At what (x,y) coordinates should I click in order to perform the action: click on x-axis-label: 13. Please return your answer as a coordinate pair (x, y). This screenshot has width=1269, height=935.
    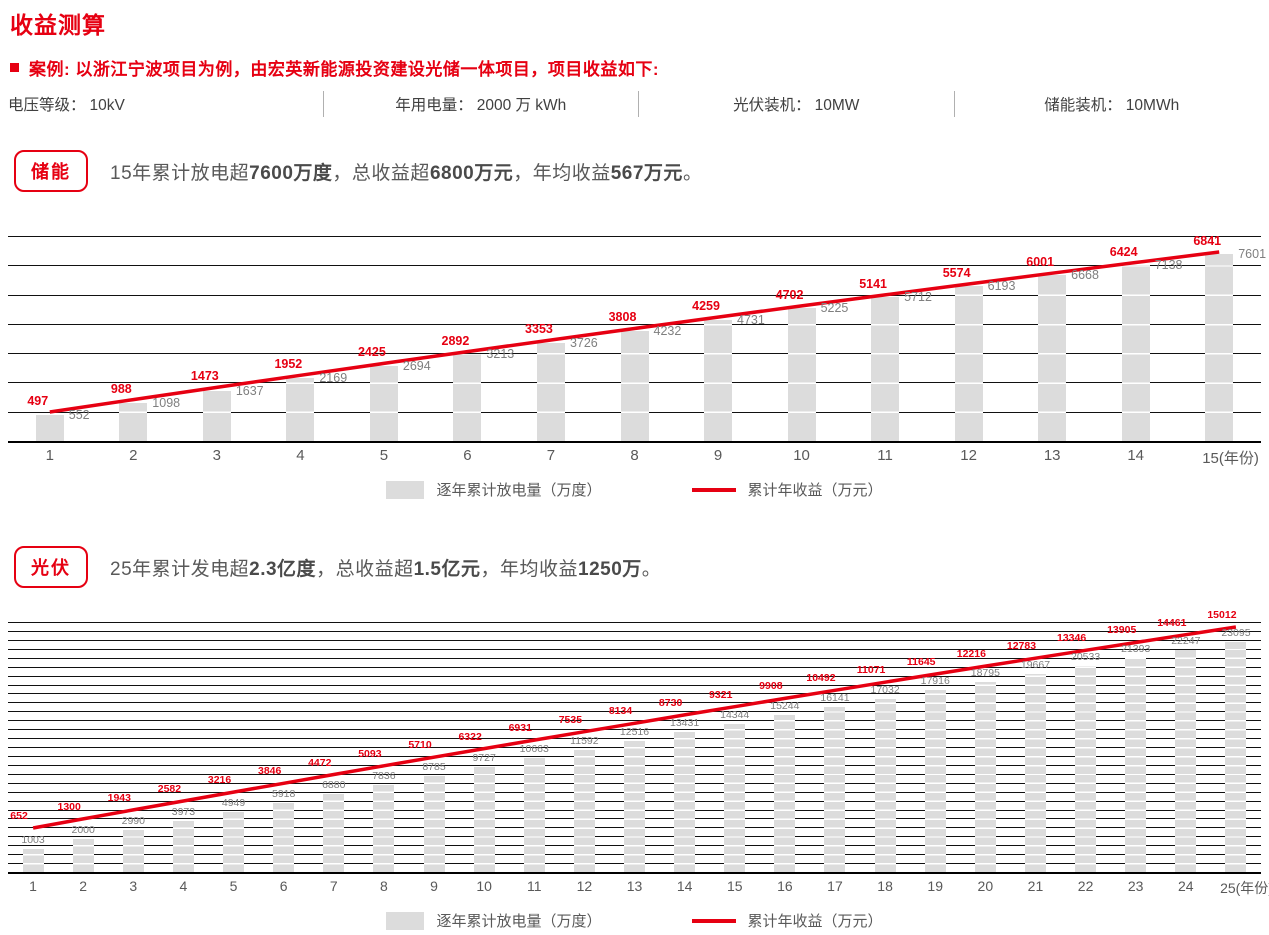
    Looking at the image, I should click on (1052, 455).